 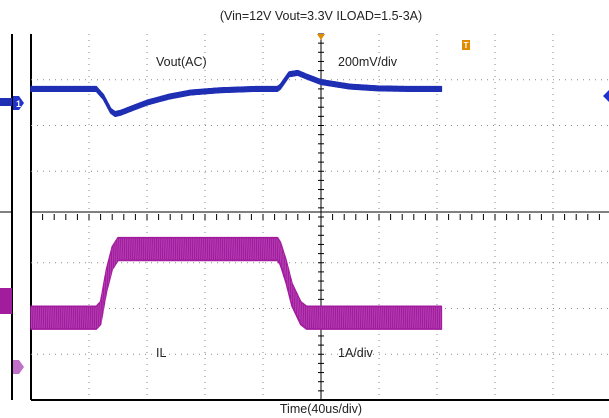 What do you see at coordinates (368, 62) in the screenshot?
I see `ch1-scale-label: 200mV/div` at bounding box center [368, 62].